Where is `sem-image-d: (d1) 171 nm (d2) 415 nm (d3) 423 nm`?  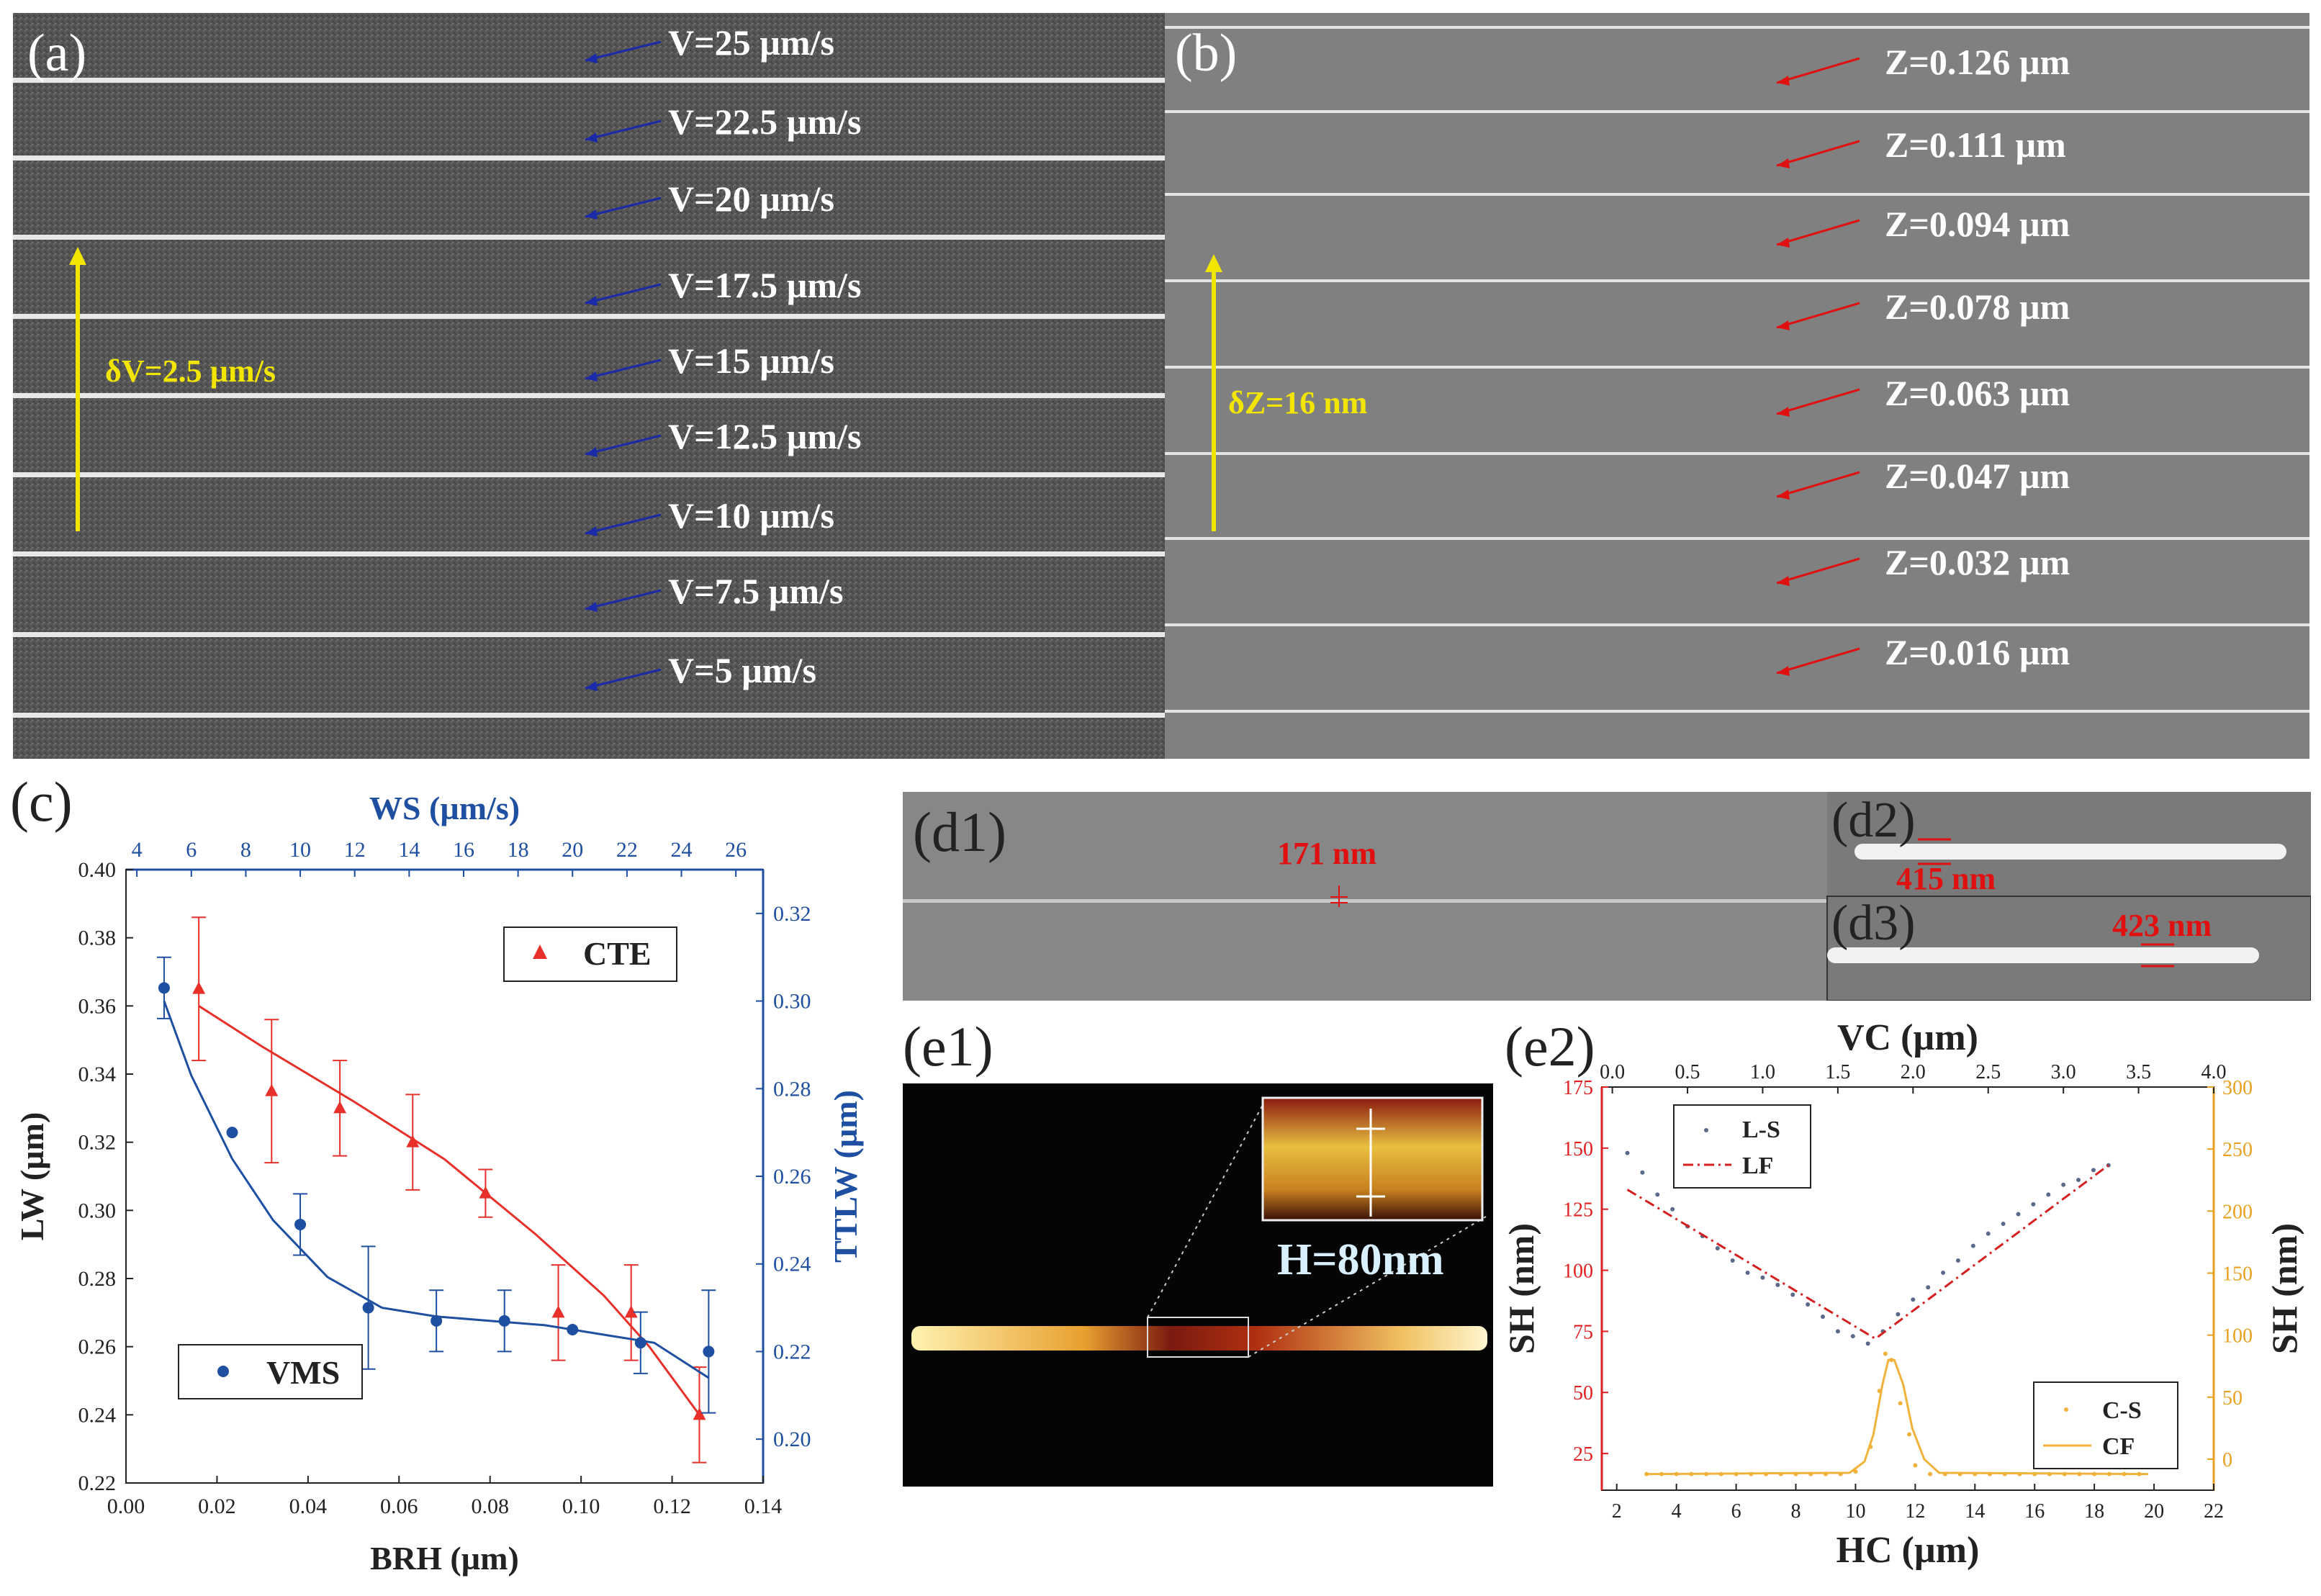
sem-image-d: (d1) 171 nm (d2) 415 nm (d3) 423 nm is located at coordinates (1607, 896).